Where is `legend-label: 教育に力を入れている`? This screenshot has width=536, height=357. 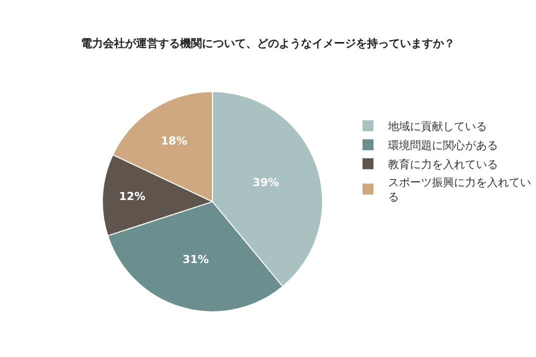 legend-label: 教育に力を入れている is located at coordinates (443, 165).